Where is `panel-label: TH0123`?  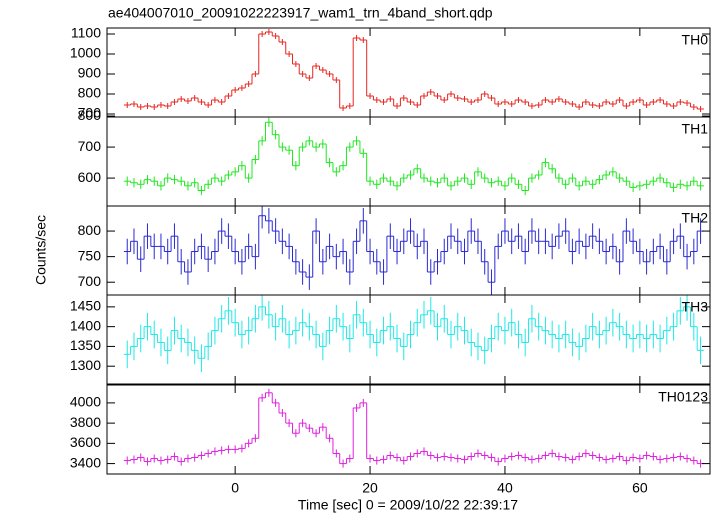
panel-label: TH0123 is located at coordinates (683, 397).